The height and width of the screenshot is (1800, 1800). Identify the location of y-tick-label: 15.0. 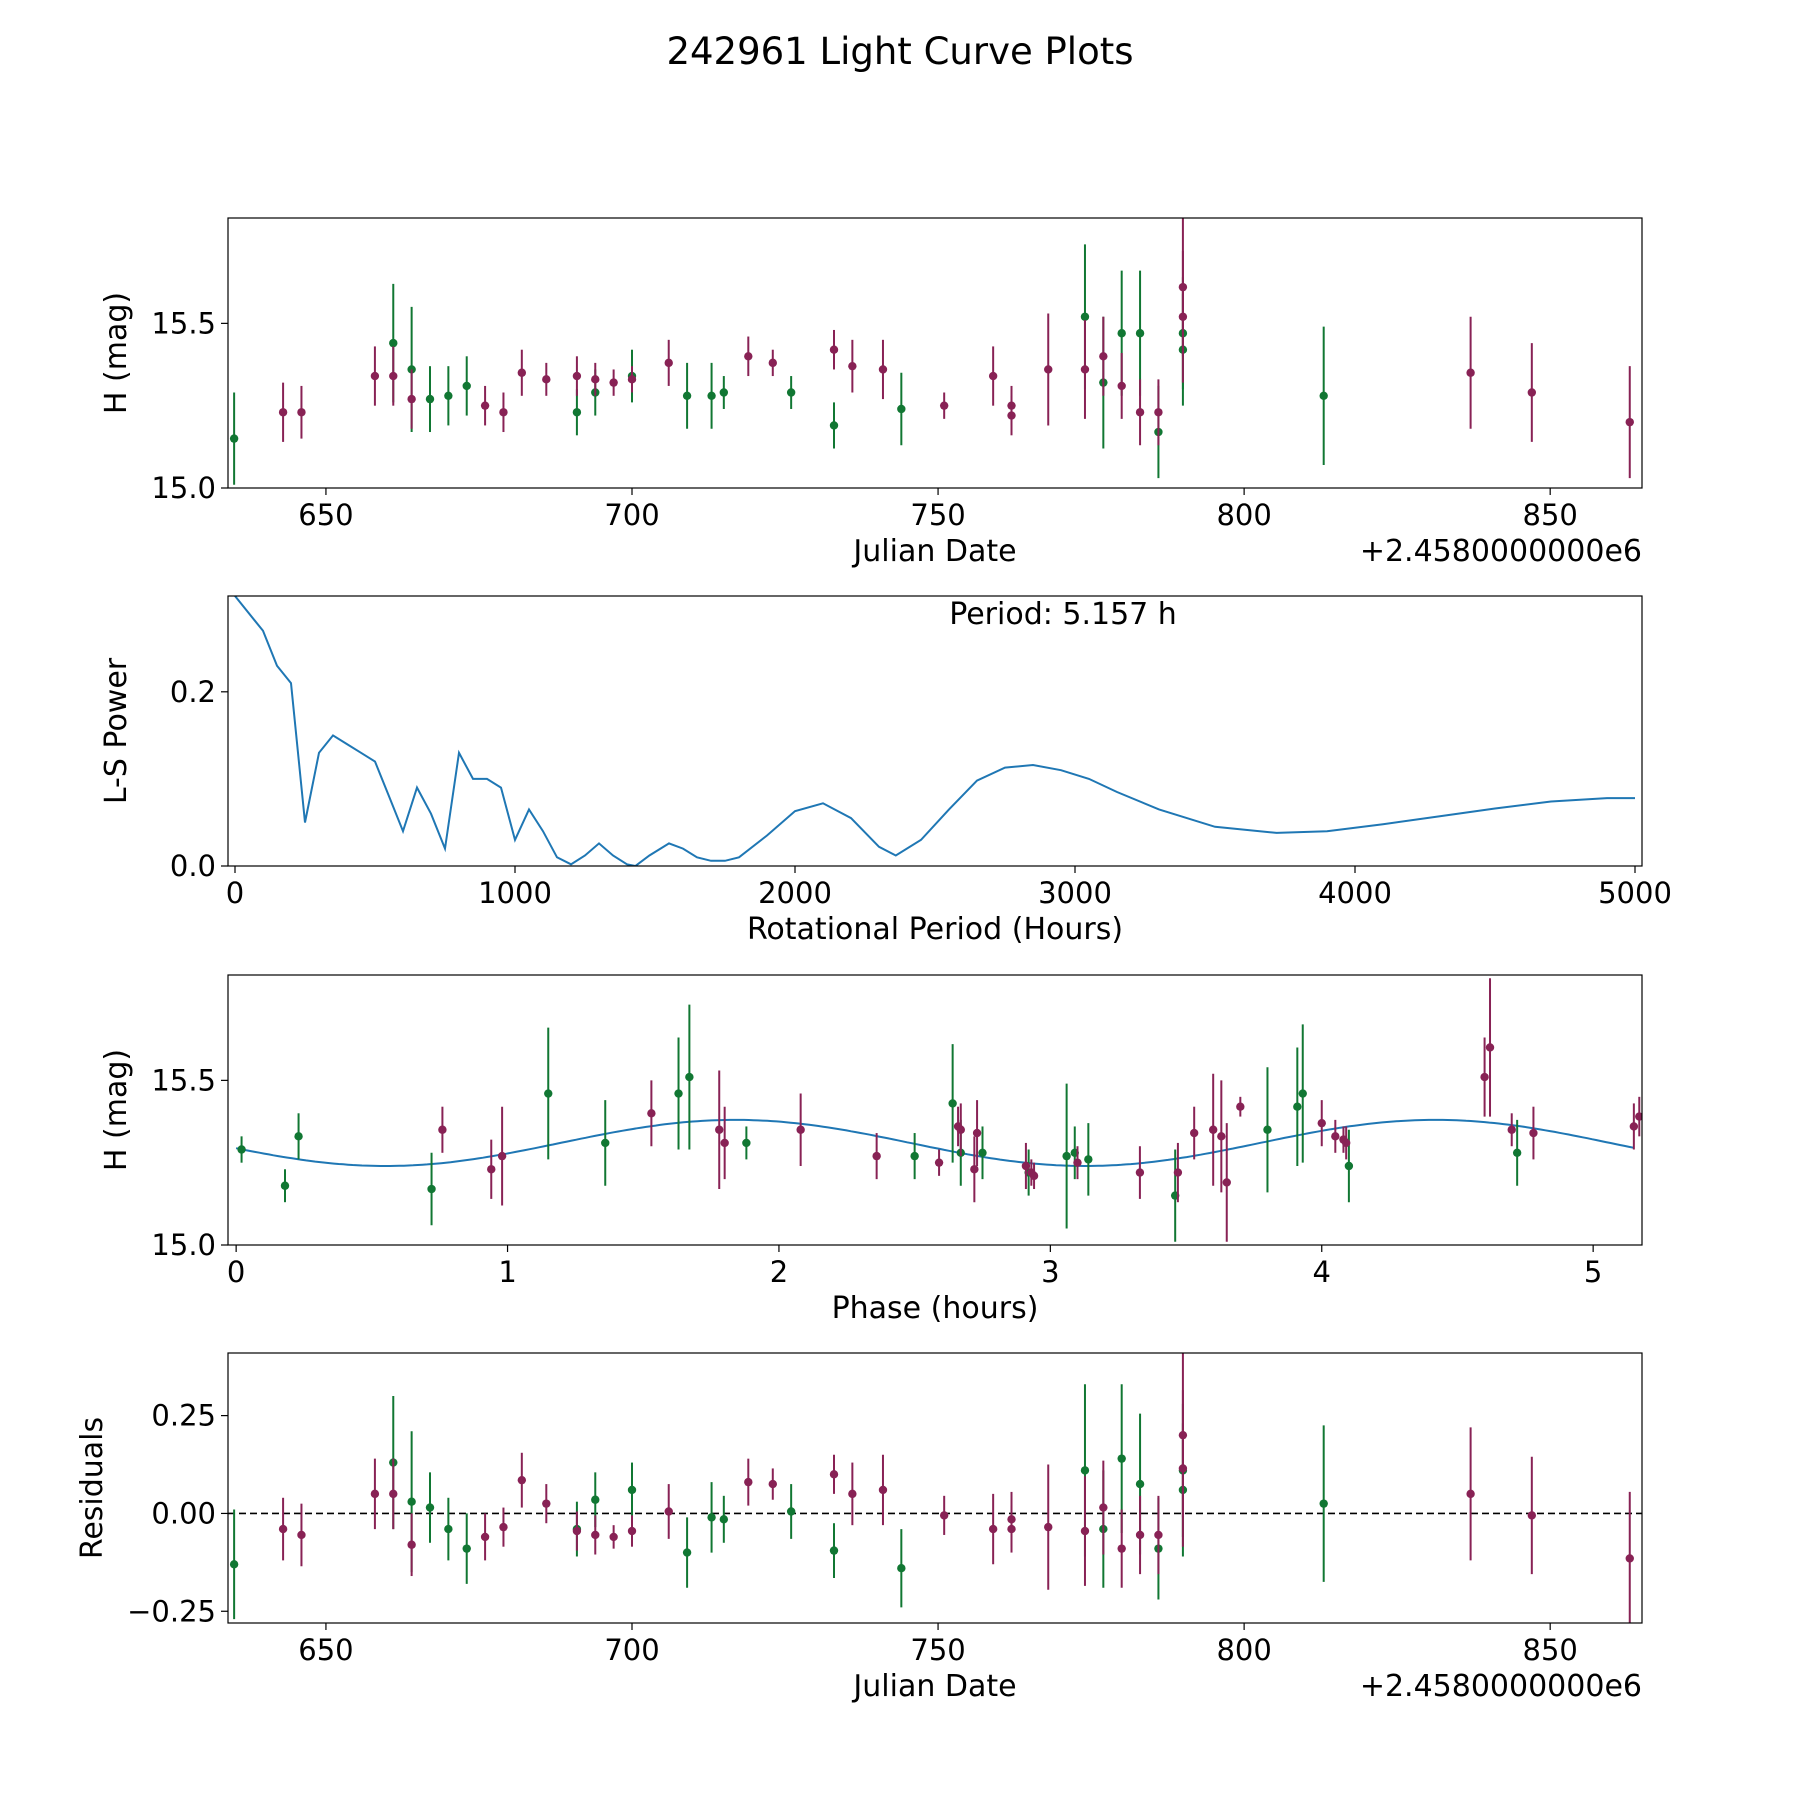
(183, 488).